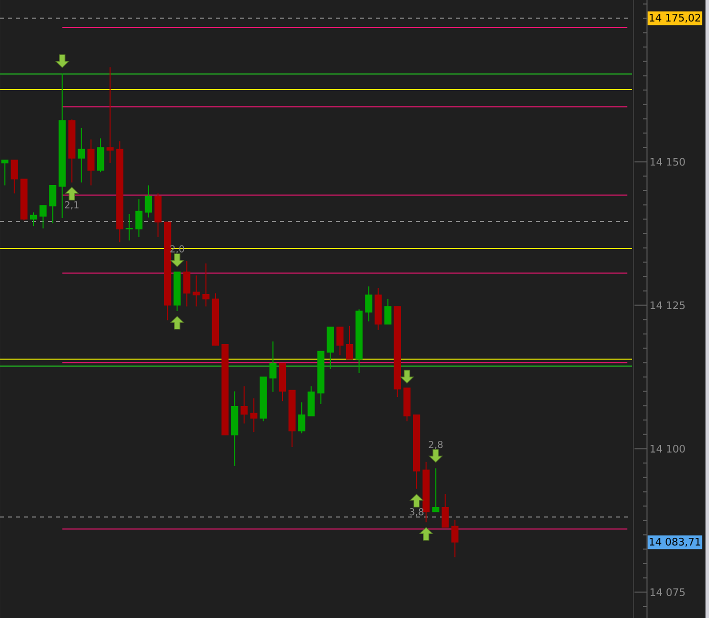  What do you see at coordinates (667, 305) in the screenshot?
I see `y-tick-label: 14 125` at bounding box center [667, 305].